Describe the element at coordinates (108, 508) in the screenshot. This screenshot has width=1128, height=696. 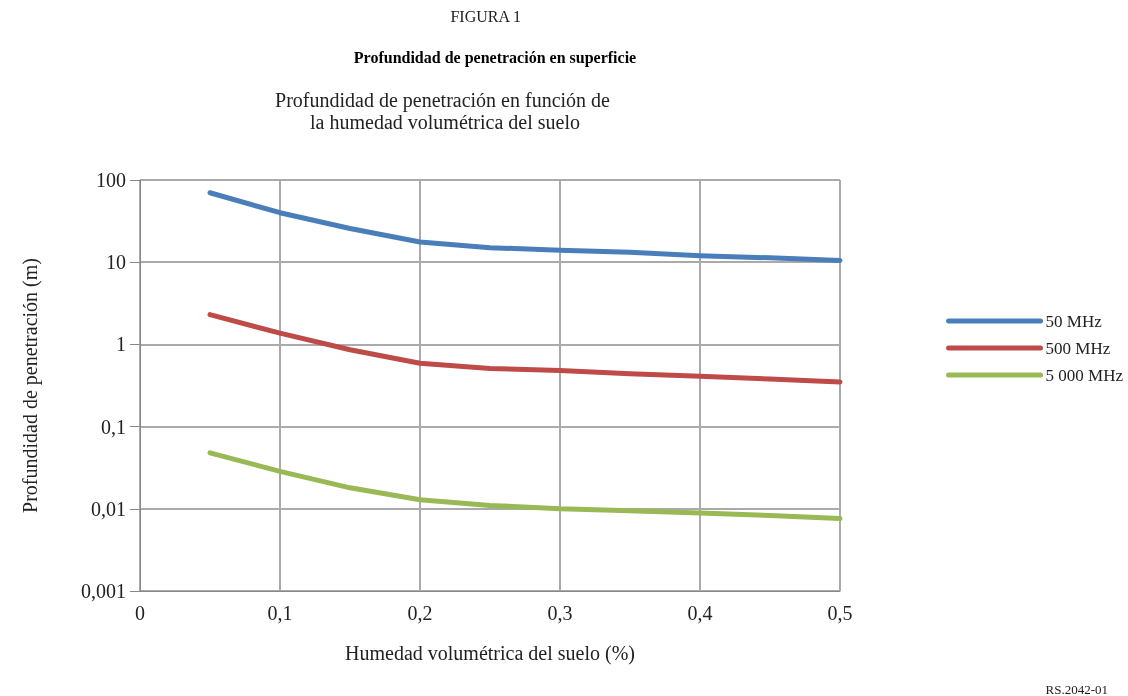
I see `y-tick-label: 0,01` at that location.